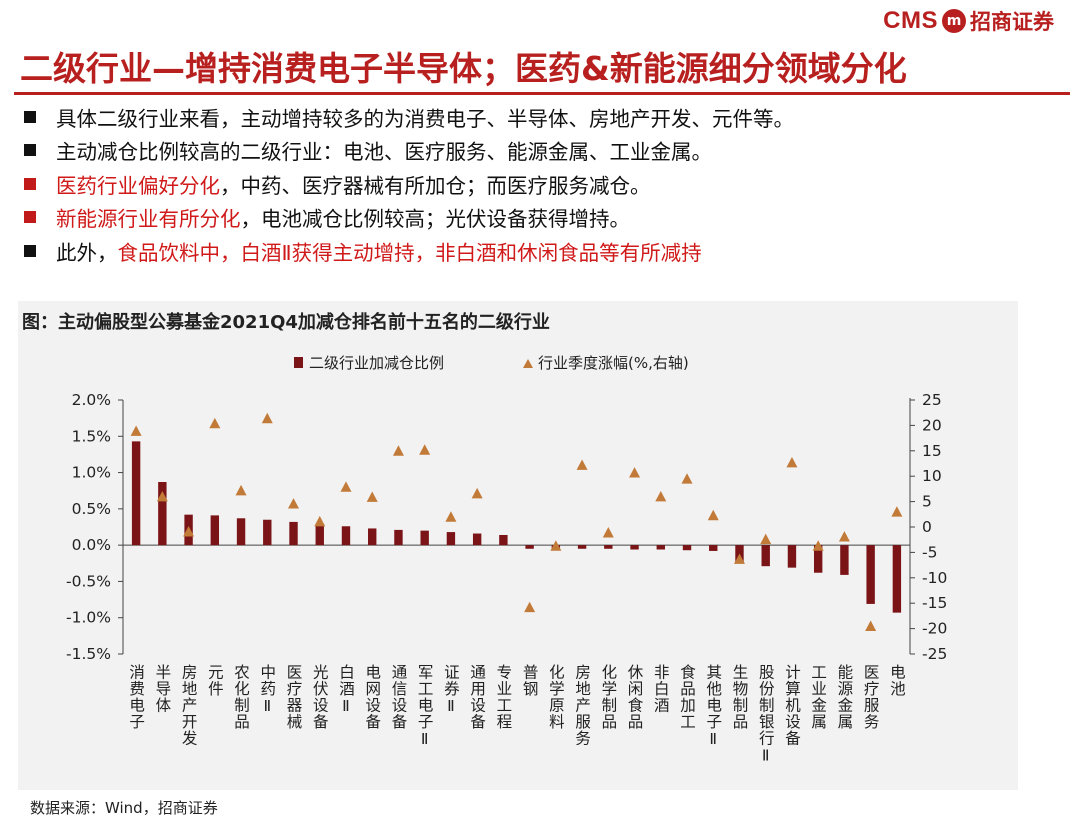  What do you see at coordinates (162, 496) in the screenshot?
I see `point-半导体` at bounding box center [162, 496].